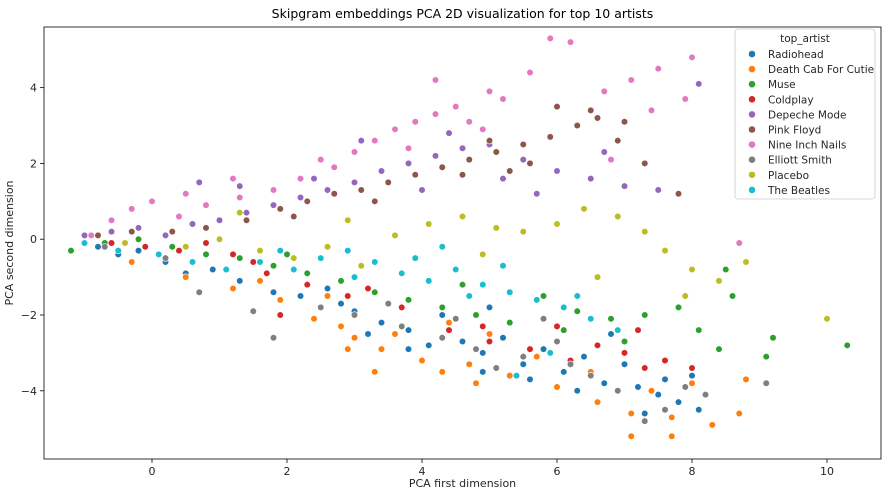 The height and width of the screenshot is (496, 887). Describe the element at coordinates (29, 391) in the screenshot. I see `y-tick-label: −4` at that location.